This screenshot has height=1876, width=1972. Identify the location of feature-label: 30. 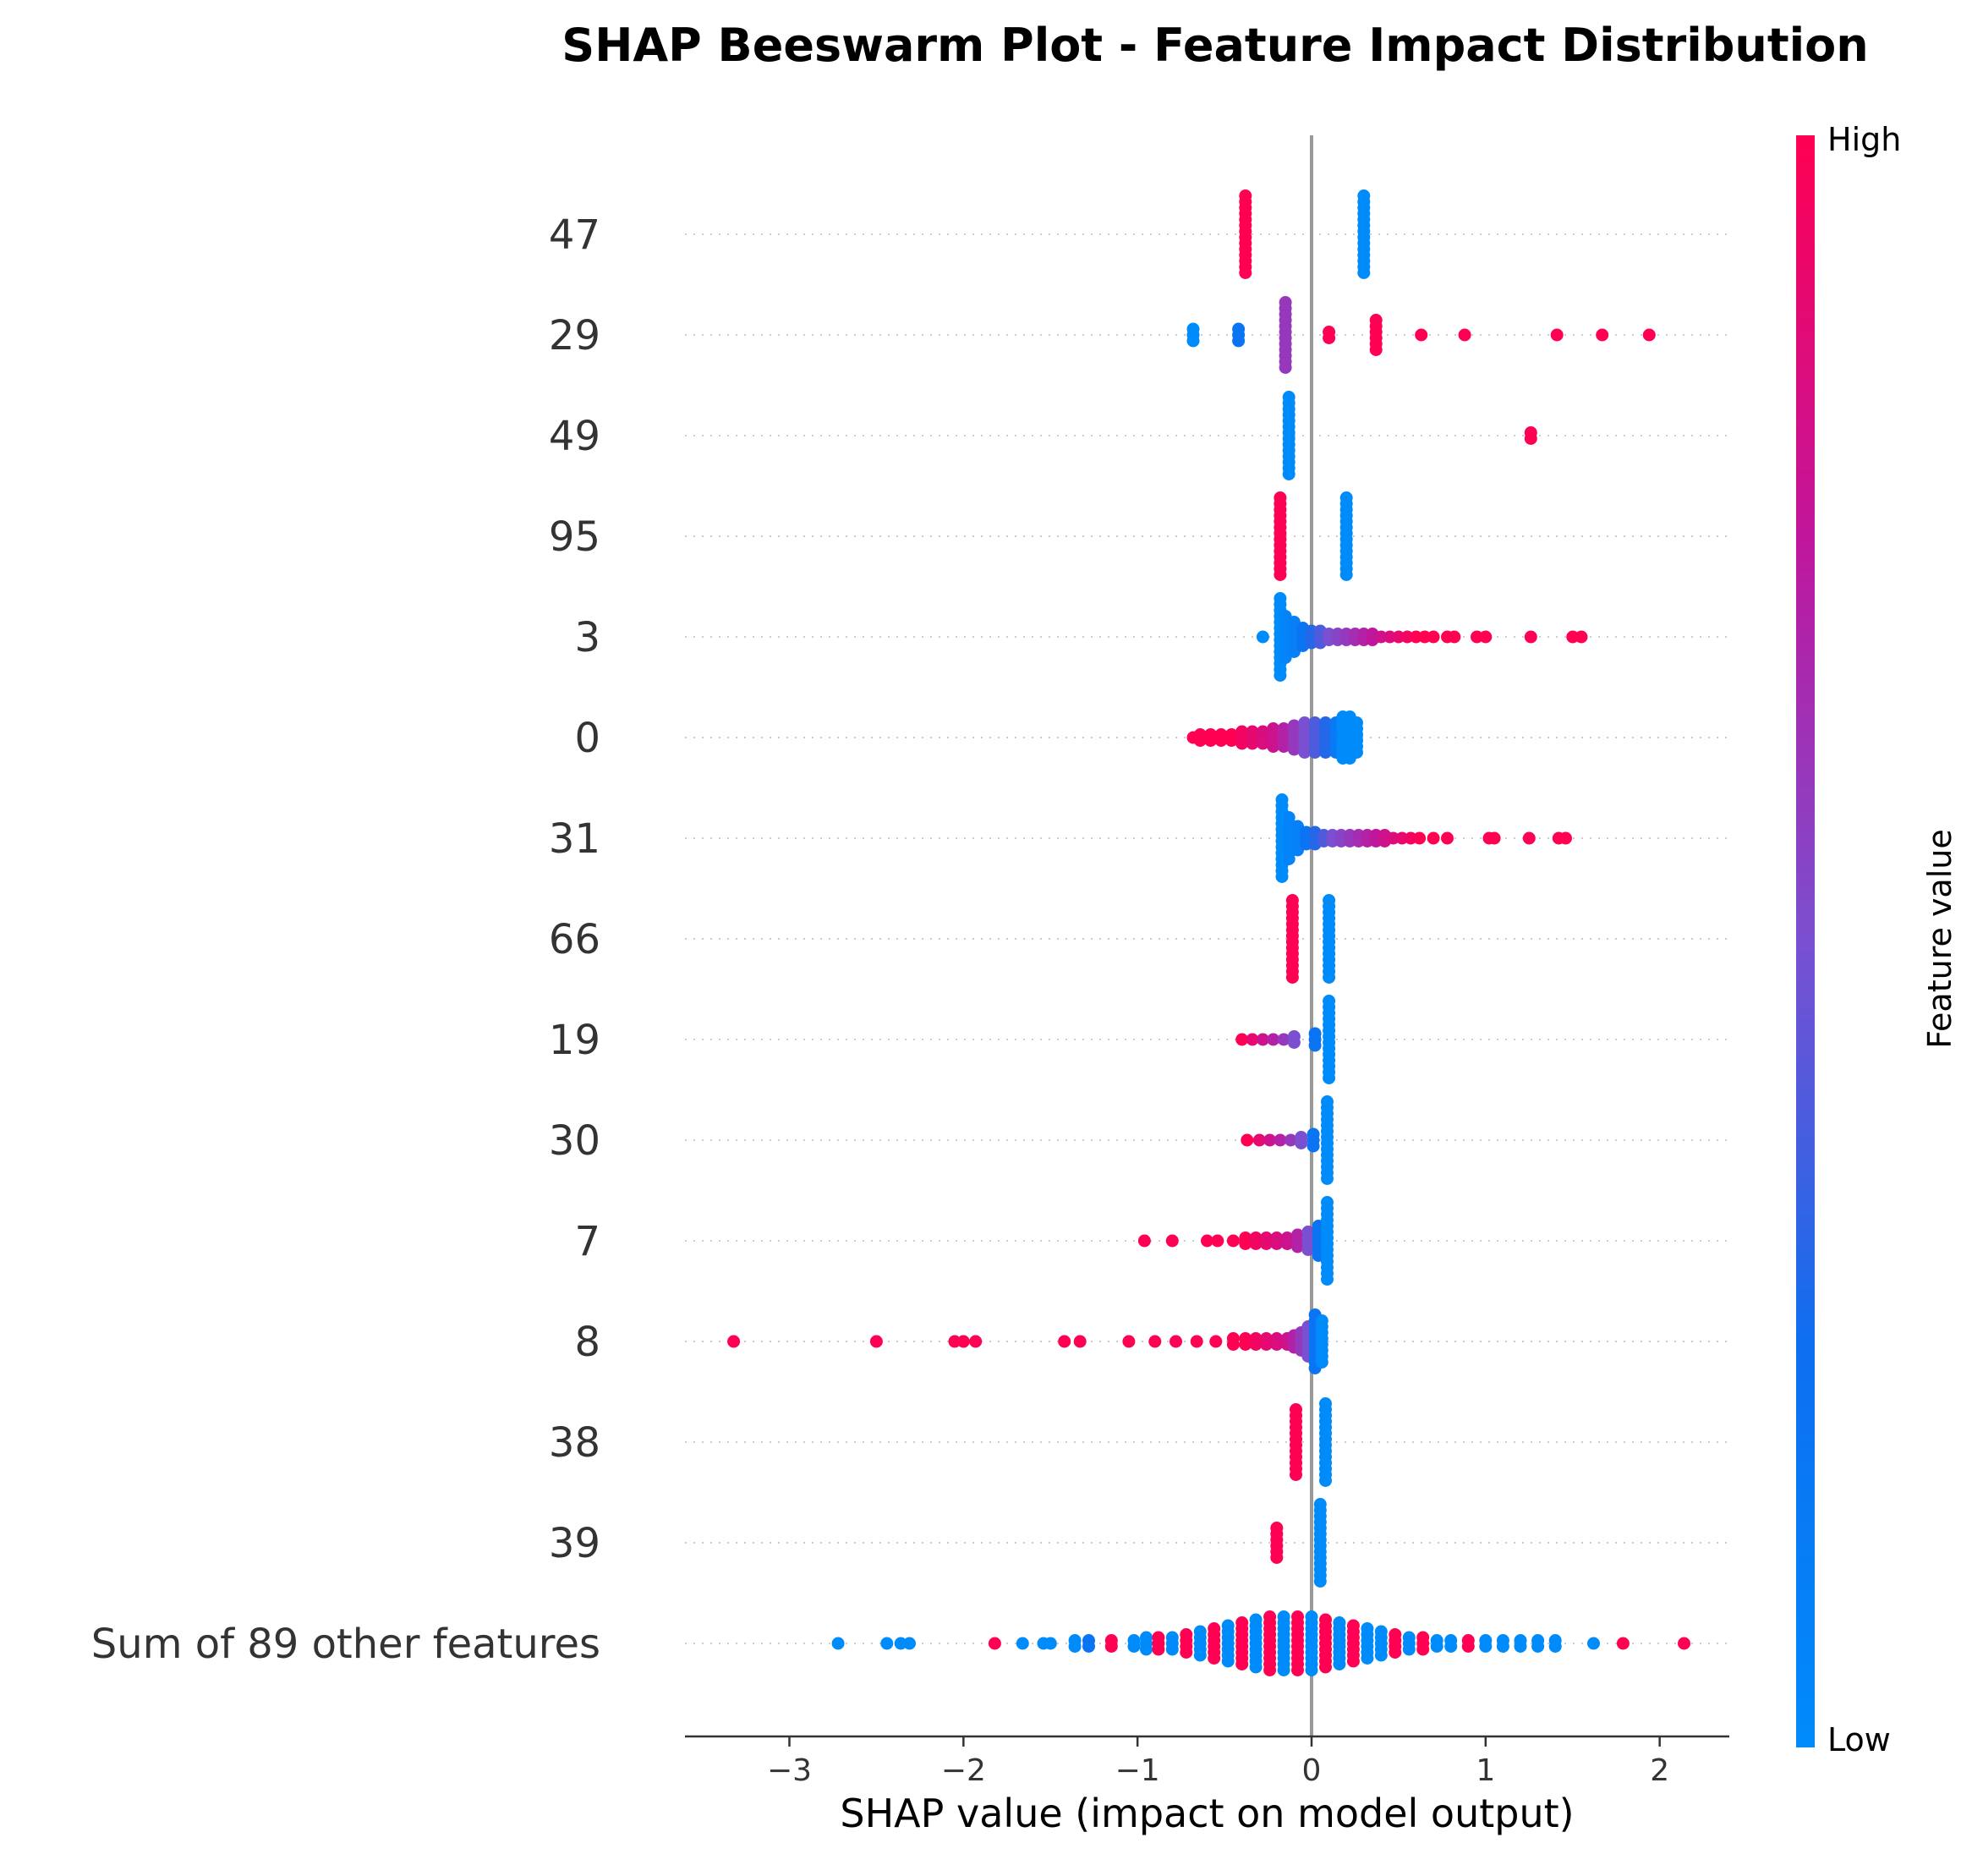
(574, 1141).